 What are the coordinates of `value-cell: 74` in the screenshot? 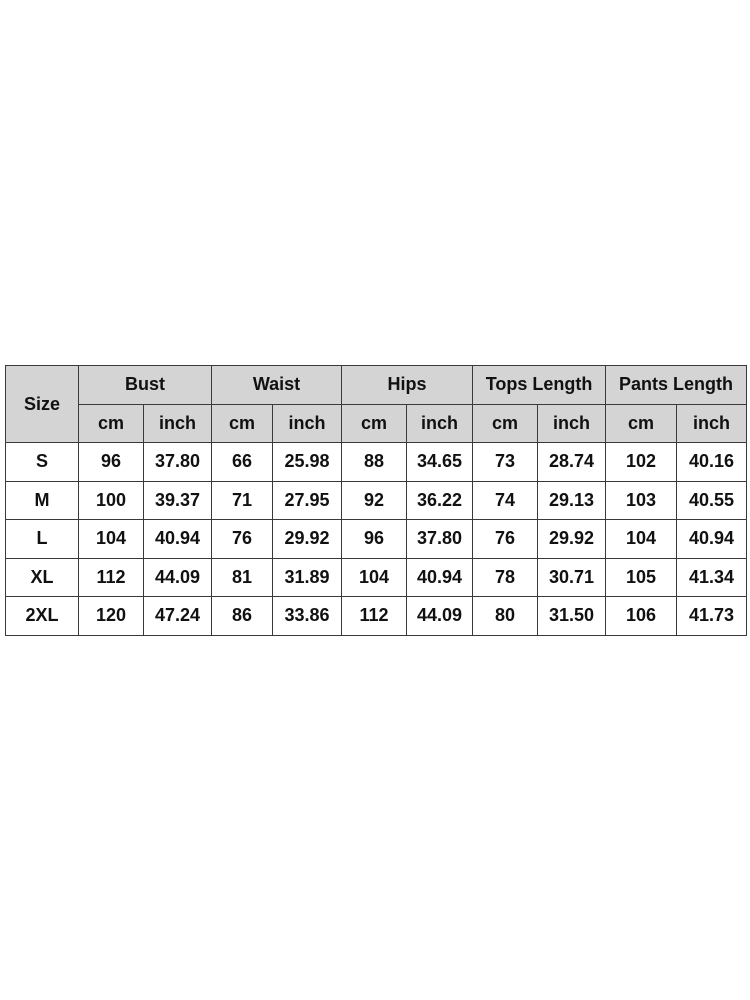 It's located at (505, 500).